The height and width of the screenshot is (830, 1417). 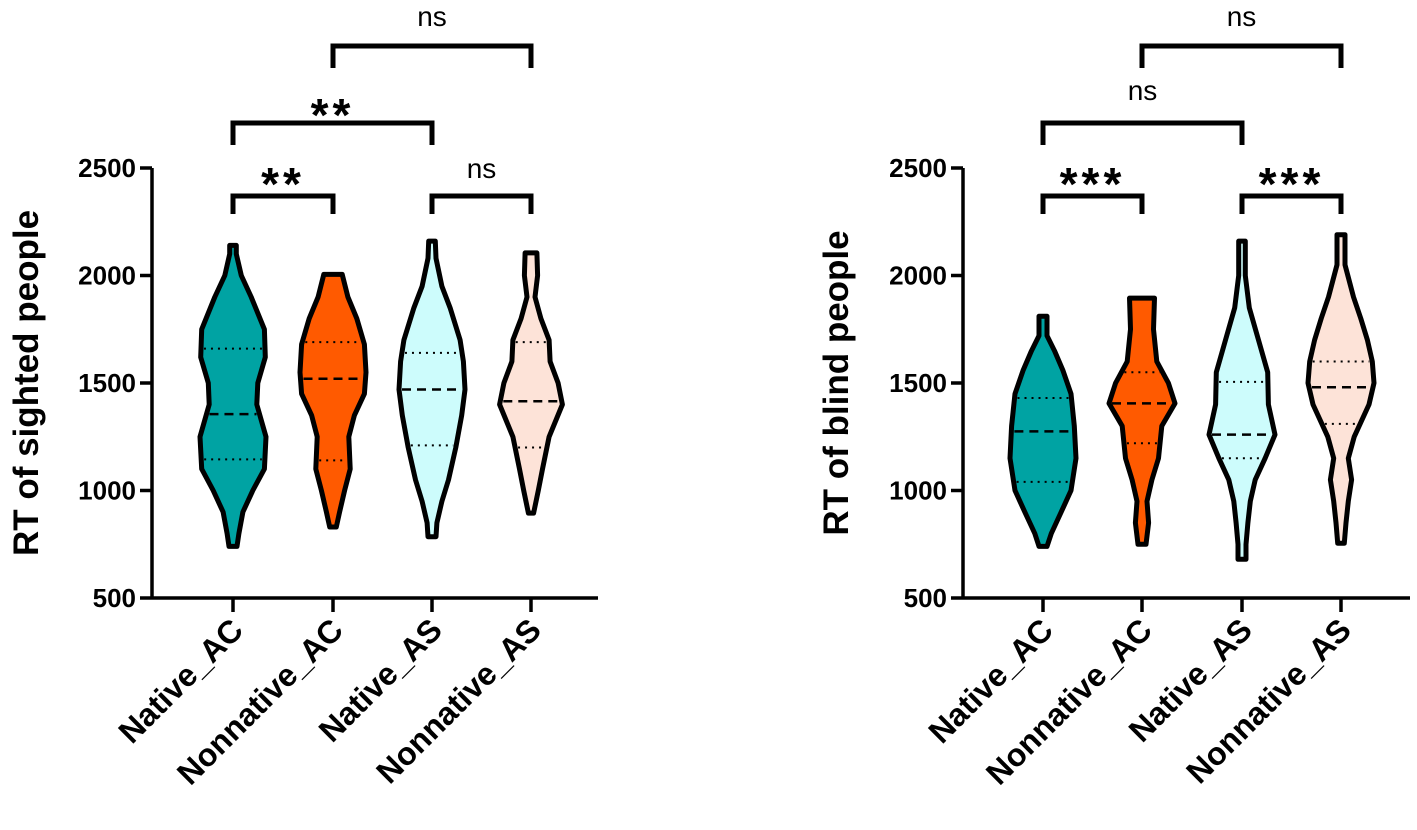 What do you see at coordinates (836, 382) in the screenshot?
I see `y-axis-title: RT of blind people` at bounding box center [836, 382].